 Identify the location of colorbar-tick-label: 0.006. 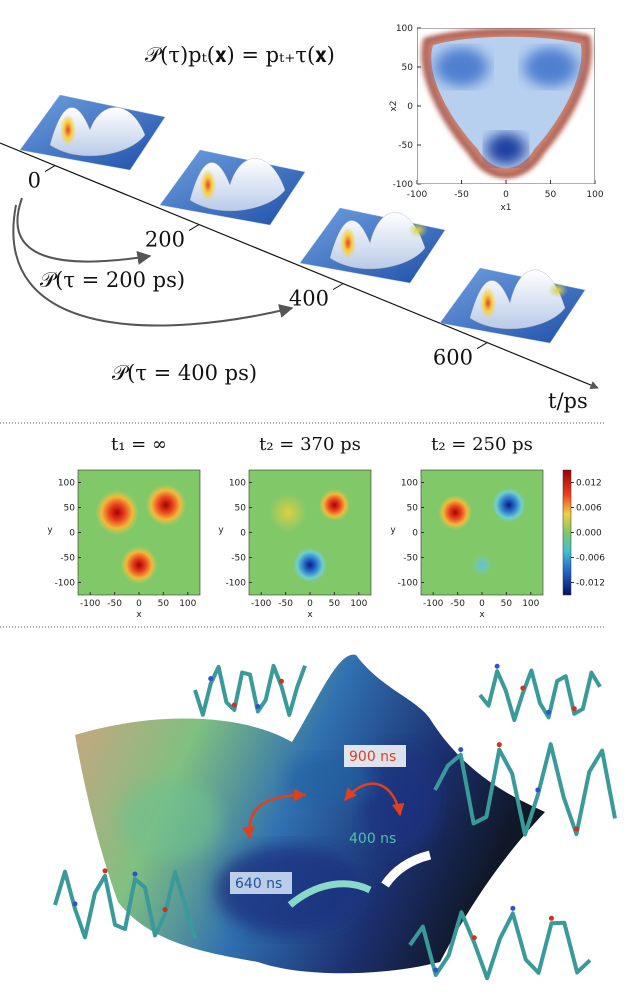
(589, 509).